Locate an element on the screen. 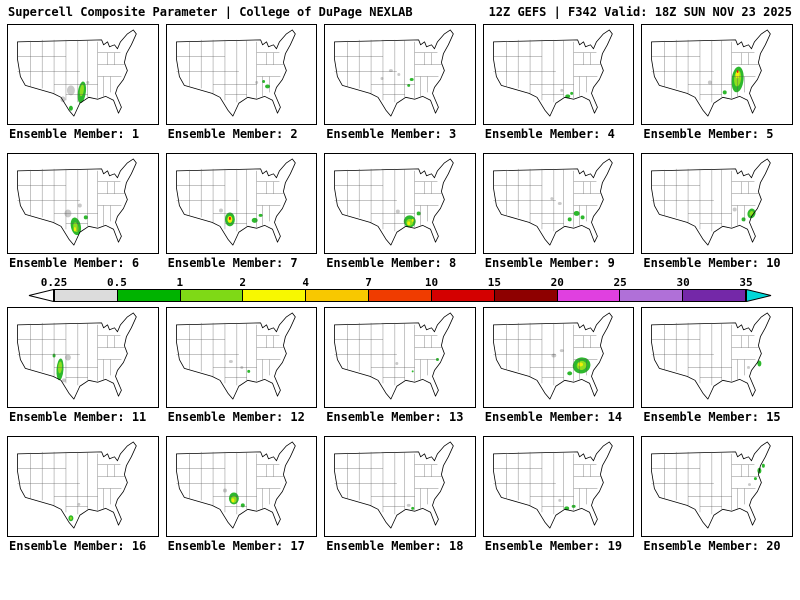 The image size is (800, 600). ensemble-member-label: Ensemble Member: 5 is located at coordinates (708, 134).